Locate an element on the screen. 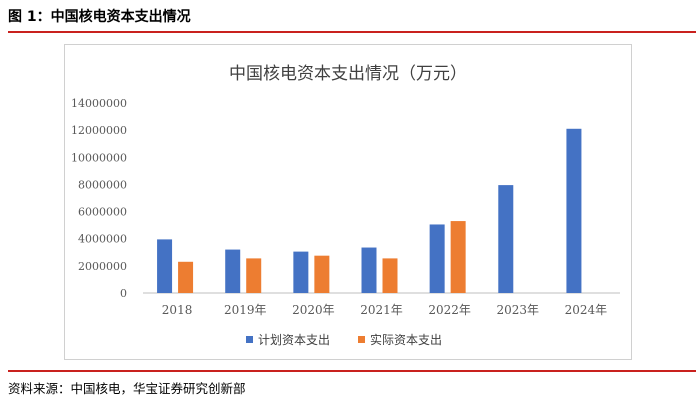 The width and height of the screenshot is (700, 405). y-tick-label: 4000000 is located at coordinates (102, 239).